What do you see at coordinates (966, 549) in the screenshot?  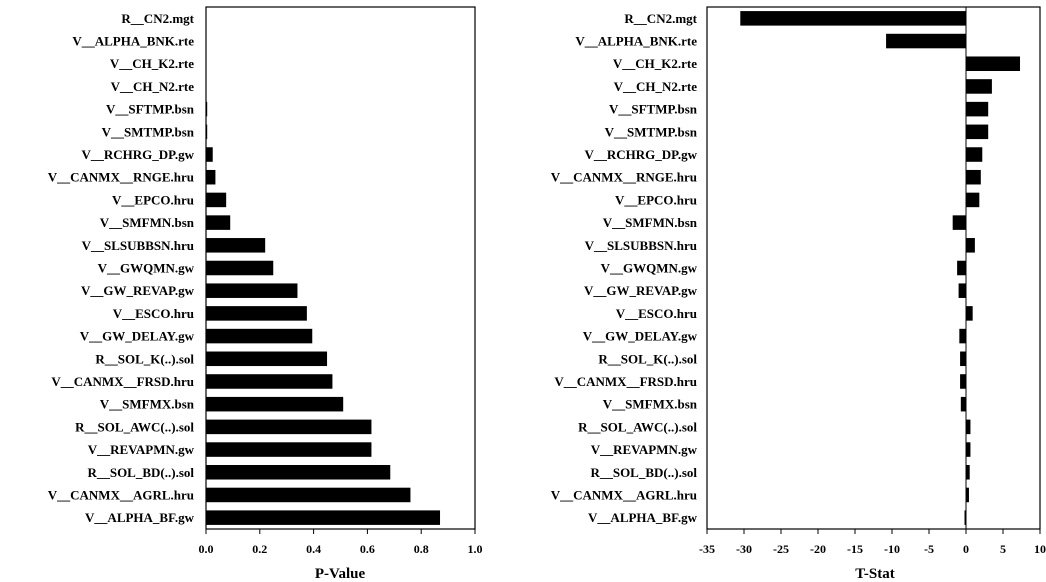 I see `tstat-x-tick-label: 0` at bounding box center [966, 549].